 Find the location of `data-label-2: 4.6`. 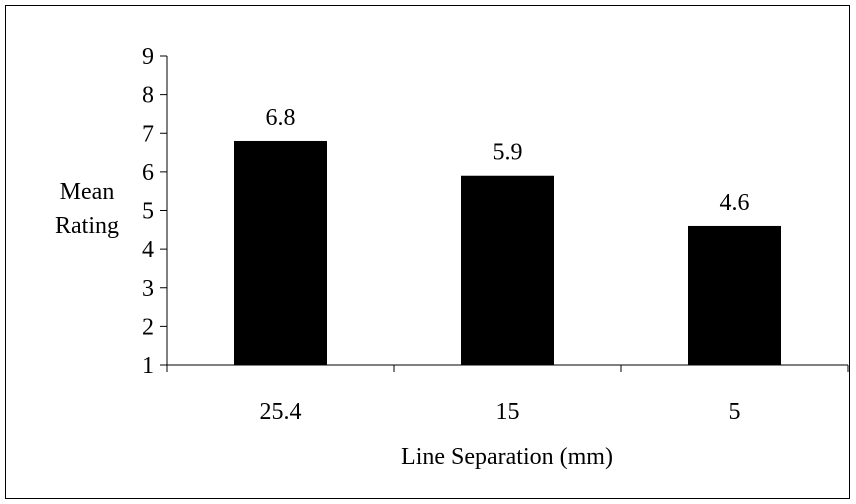

data-label-2: 4.6 is located at coordinates (735, 203).